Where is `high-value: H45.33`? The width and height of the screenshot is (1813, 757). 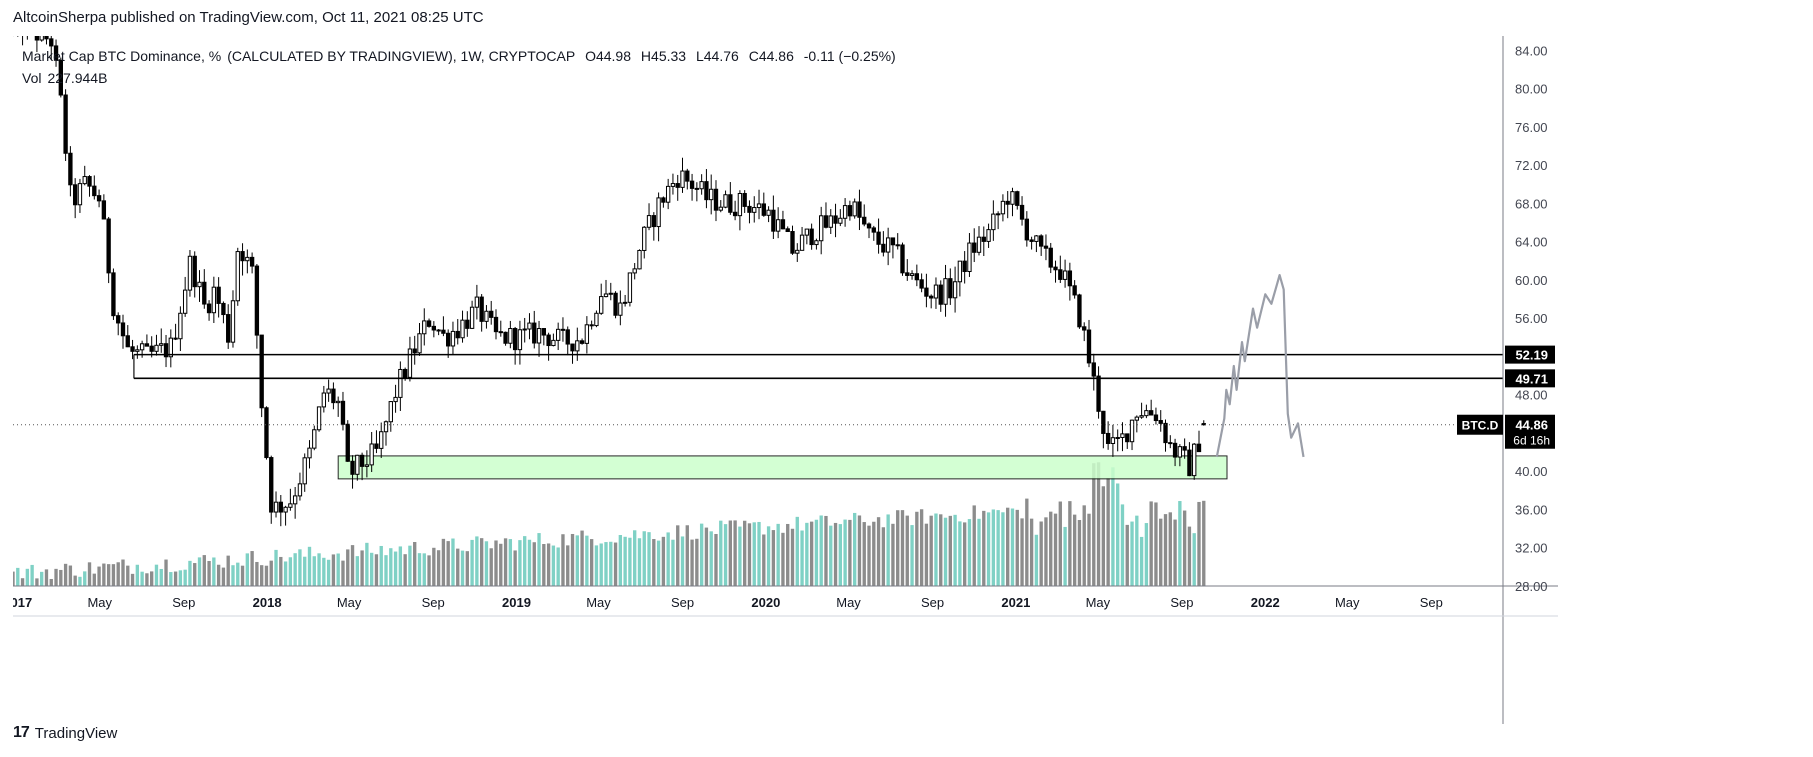
high-value: H45.33 is located at coordinates (663, 56).